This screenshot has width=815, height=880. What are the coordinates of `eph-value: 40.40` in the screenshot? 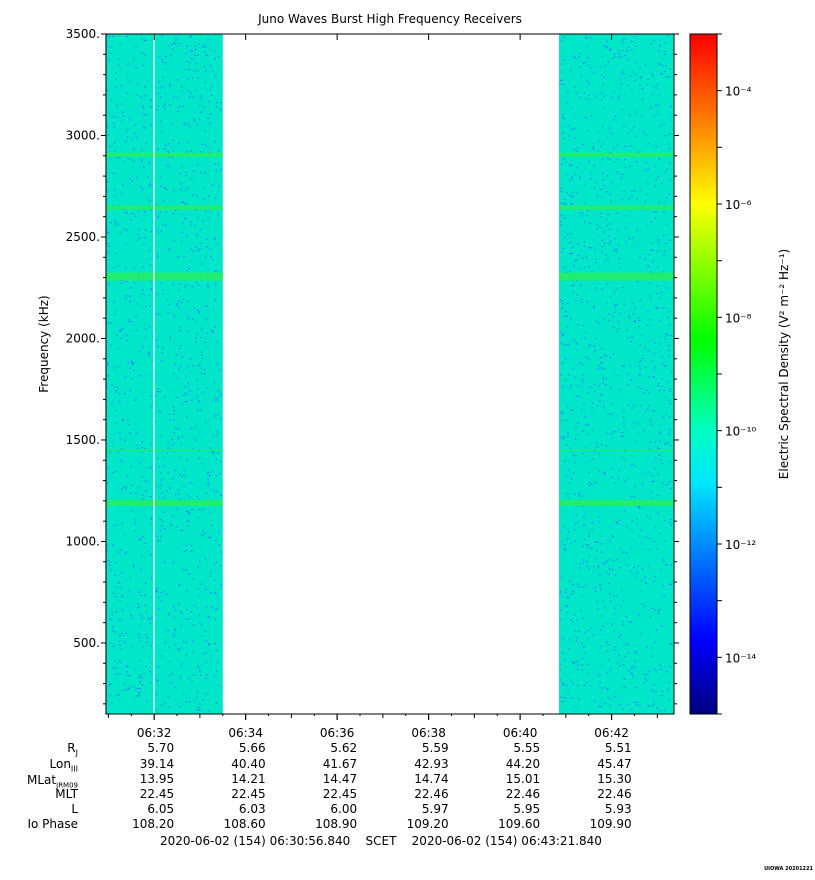 It's located at (248, 764).